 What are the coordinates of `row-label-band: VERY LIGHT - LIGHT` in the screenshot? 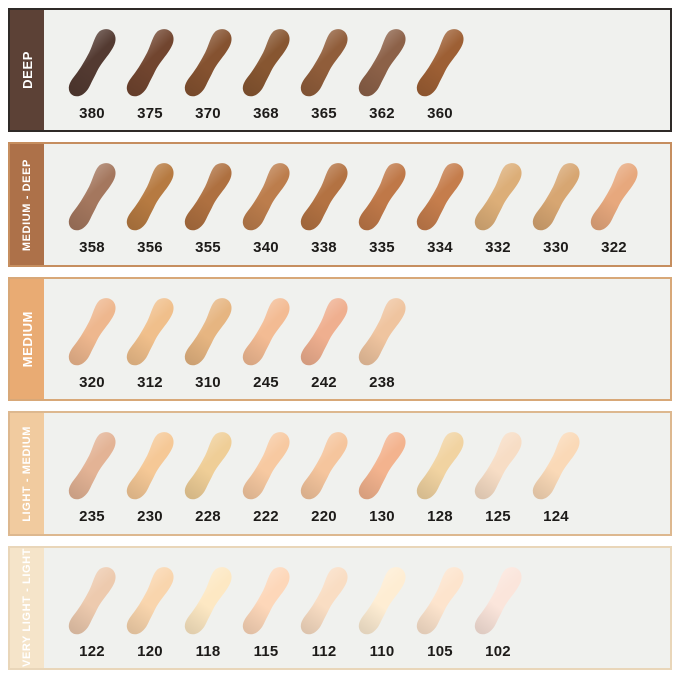 It's located at (27, 608).